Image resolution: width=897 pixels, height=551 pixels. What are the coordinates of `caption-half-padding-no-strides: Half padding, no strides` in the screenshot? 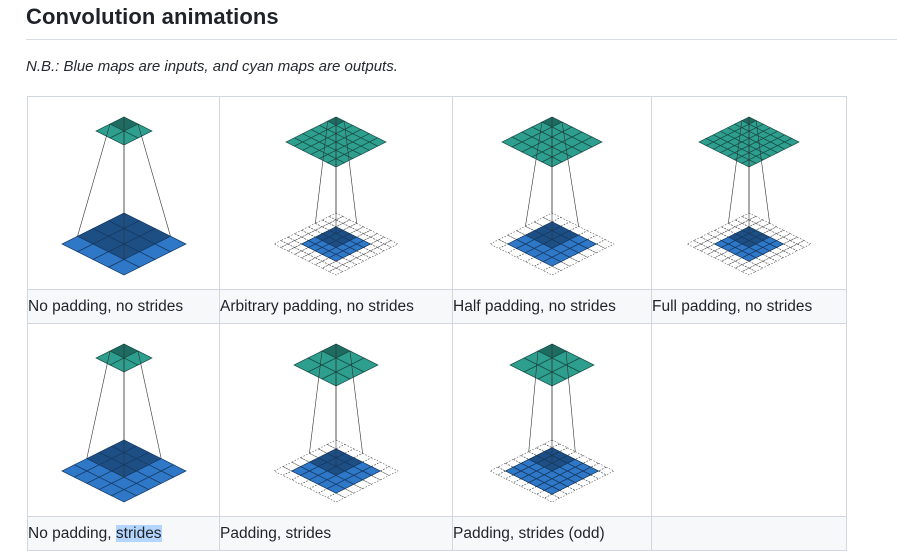 It's located at (552, 306).